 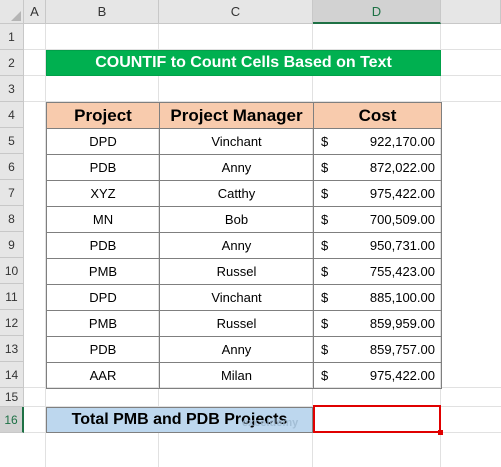 I want to click on row-header-16: 16, so click(x=12, y=420).